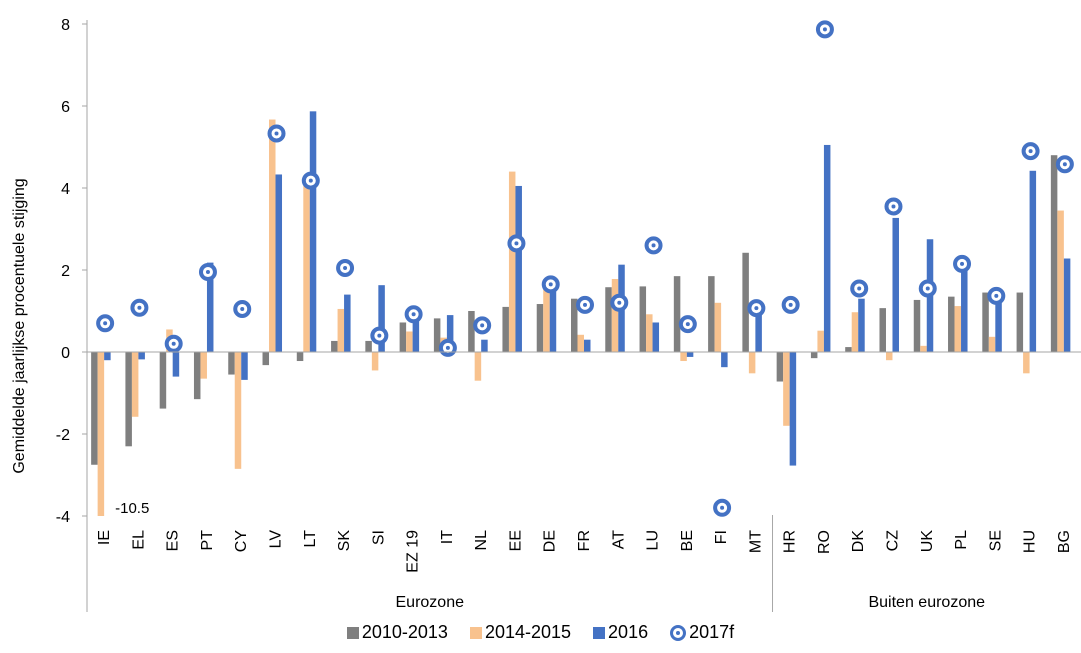  I want to click on legend-item: 2016, so click(620, 632).